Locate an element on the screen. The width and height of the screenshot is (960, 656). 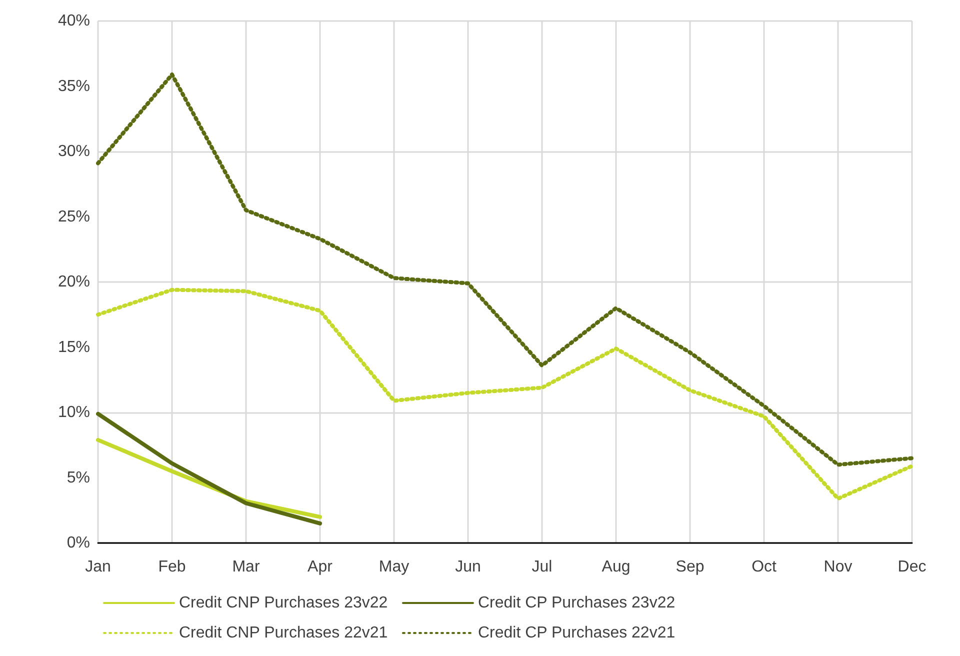
y-tick-label: 35% is located at coordinates (74, 86).